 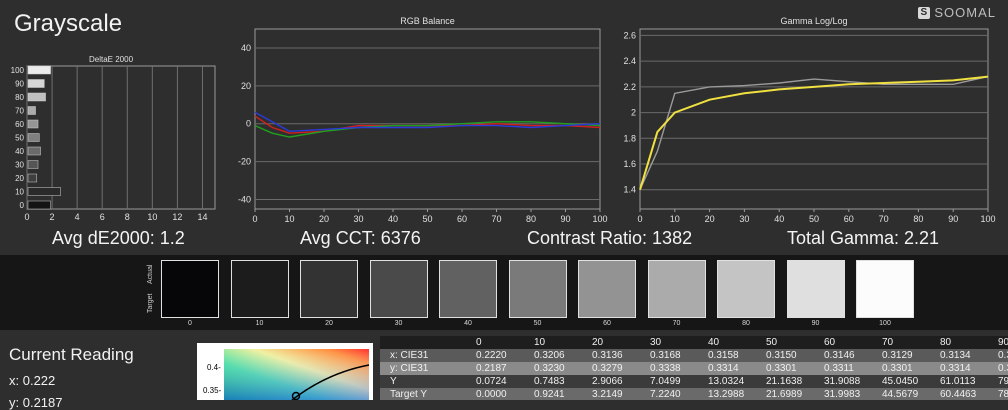 What do you see at coordinates (244, 162) in the screenshot?
I see `rgb-y-tick: -20` at bounding box center [244, 162].